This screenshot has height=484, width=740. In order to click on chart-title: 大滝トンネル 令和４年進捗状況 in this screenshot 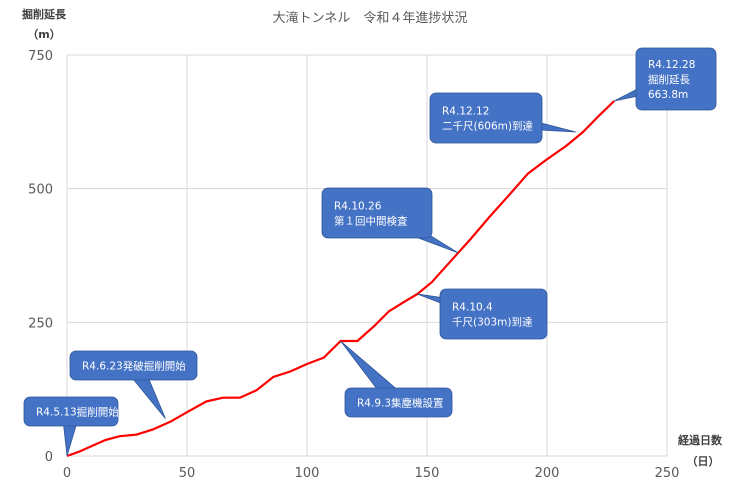, I will do `click(370, 18)`.